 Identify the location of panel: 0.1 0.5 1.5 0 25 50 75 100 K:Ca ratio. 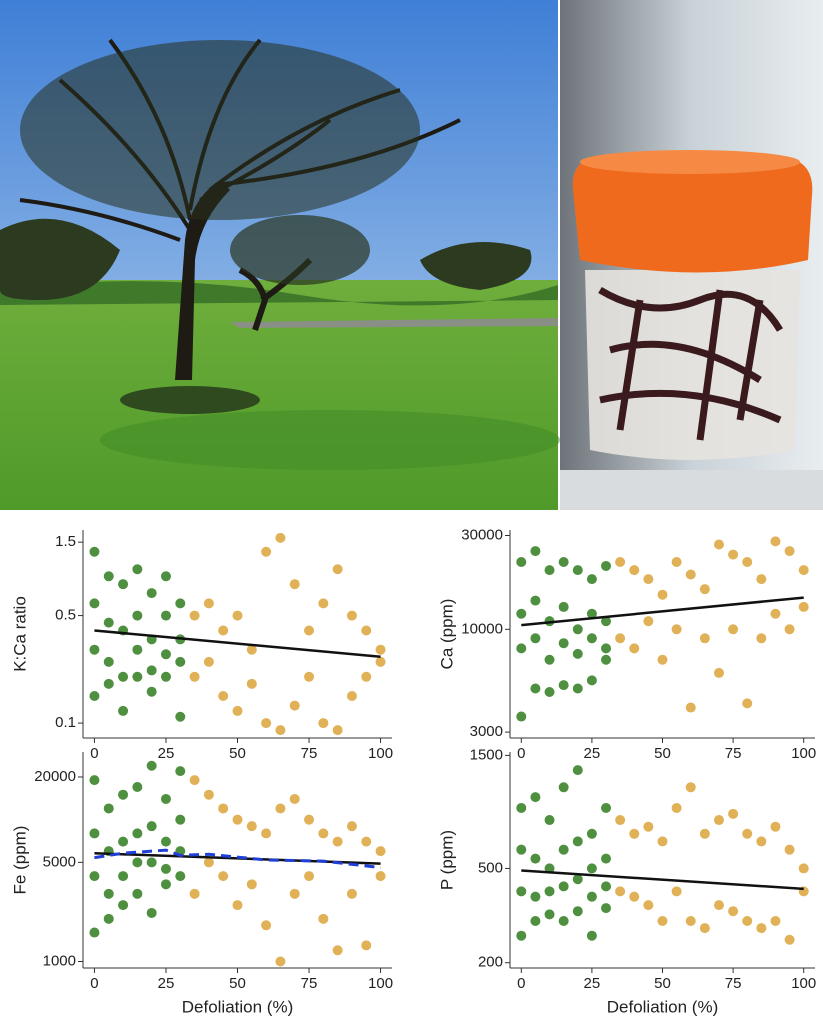
(201, 646).